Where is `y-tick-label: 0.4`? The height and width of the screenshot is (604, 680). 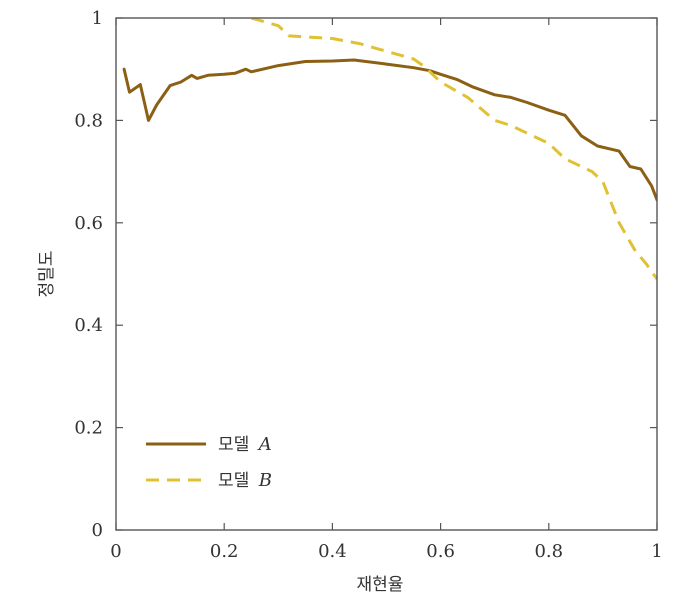
y-tick-label: 0.4 is located at coordinates (88, 325).